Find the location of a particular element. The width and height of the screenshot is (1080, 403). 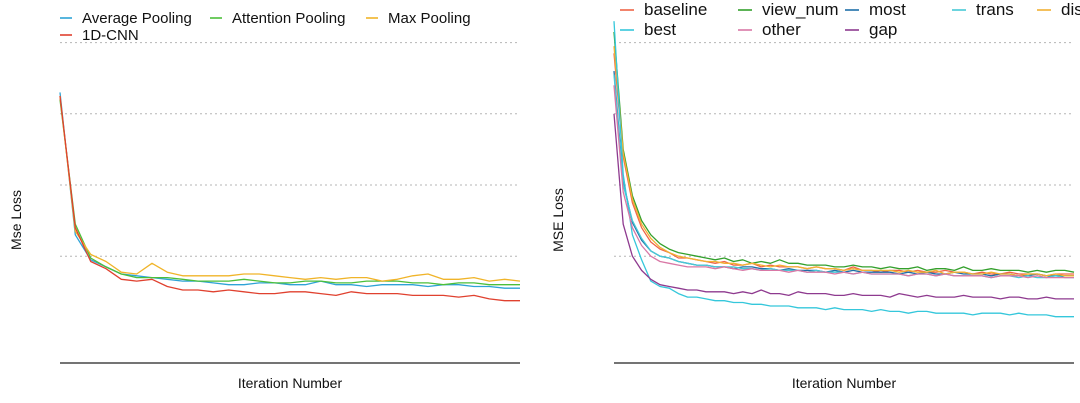

legend-label: Max Pooling is located at coordinates (429, 18).